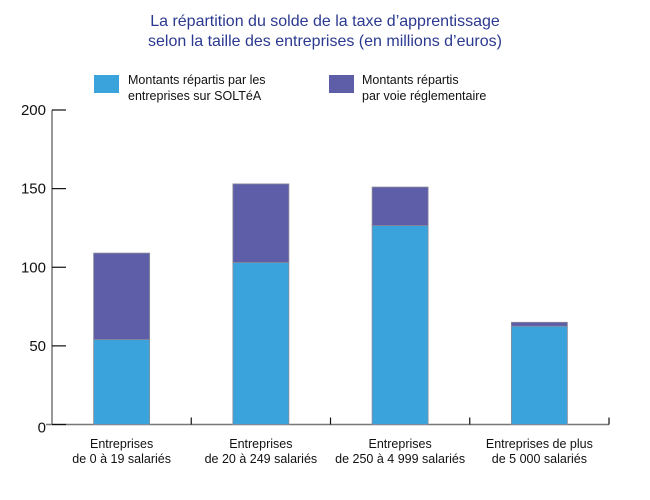 This screenshot has width=650, height=500. What do you see at coordinates (424, 96) in the screenshot?
I see `legend-line: par voie réglementaire` at bounding box center [424, 96].